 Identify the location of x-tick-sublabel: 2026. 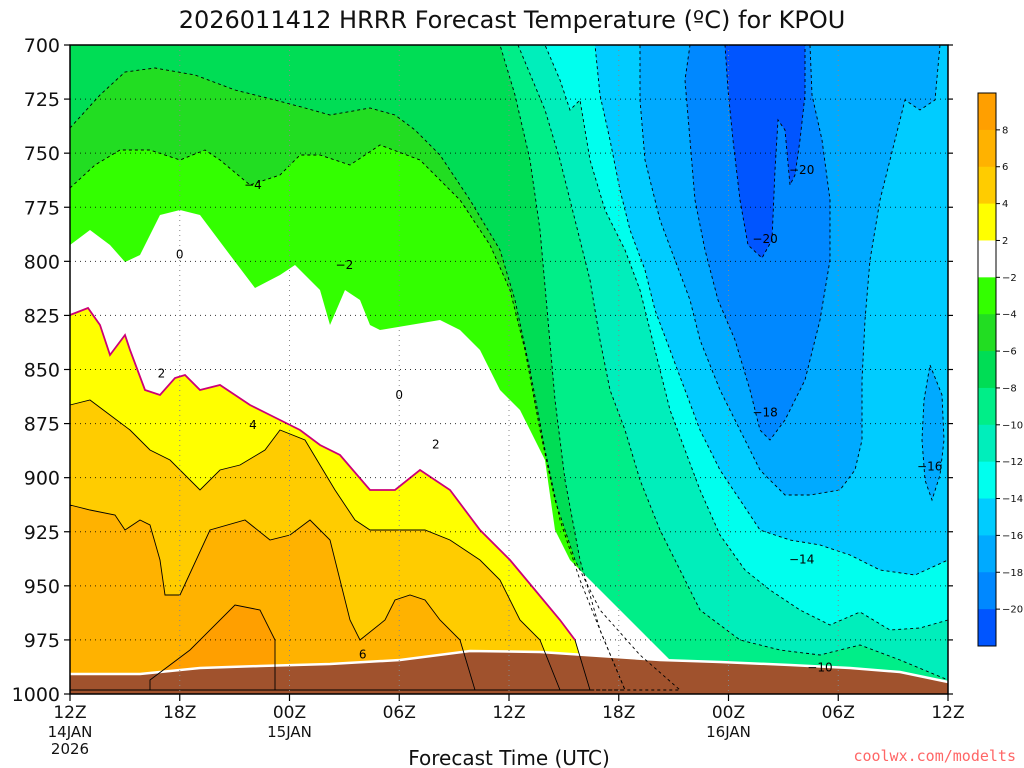
(70, 749).